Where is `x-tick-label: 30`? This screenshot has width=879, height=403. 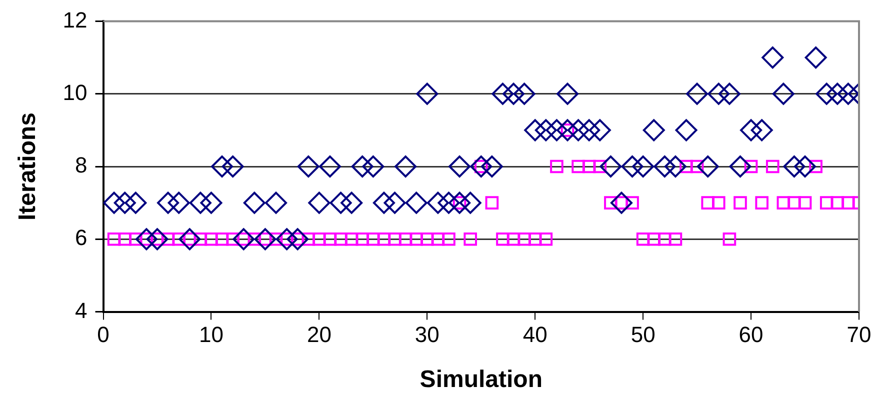
x-tick-label: 30 is located at coordinates (427, 335).